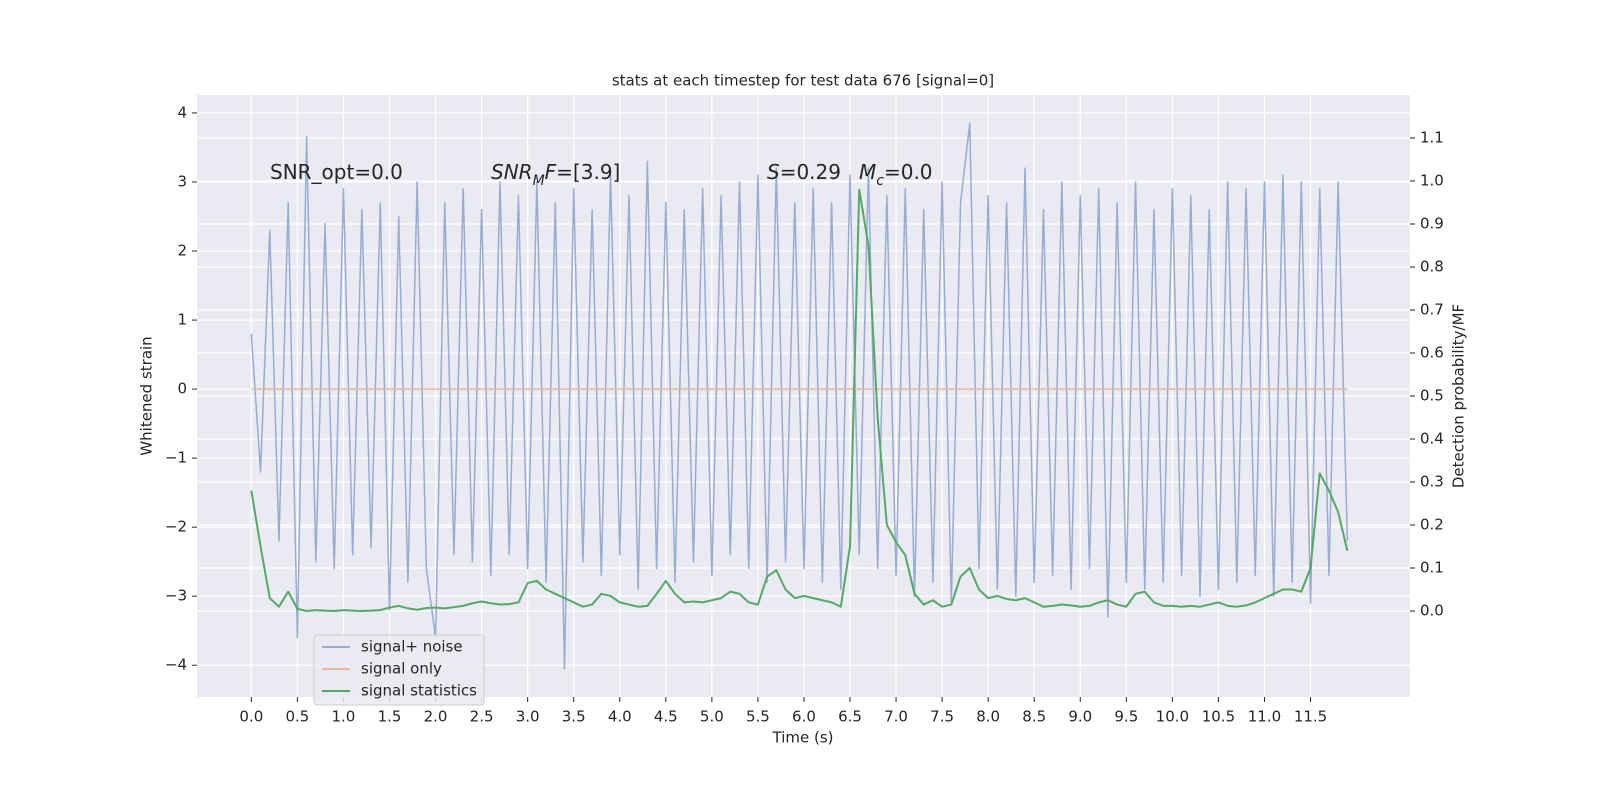  I want to click on x-tick-label: 10.5, so click(1218, 717).